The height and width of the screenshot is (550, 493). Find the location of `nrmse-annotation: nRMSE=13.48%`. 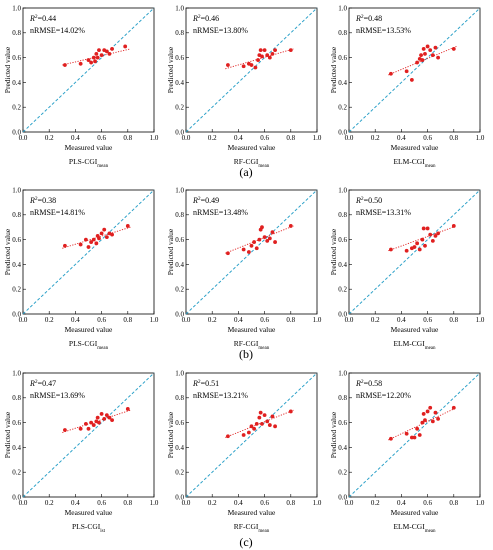

nrmse-annotation: nRMSE=13.48% is located at coordinates (220, 212).